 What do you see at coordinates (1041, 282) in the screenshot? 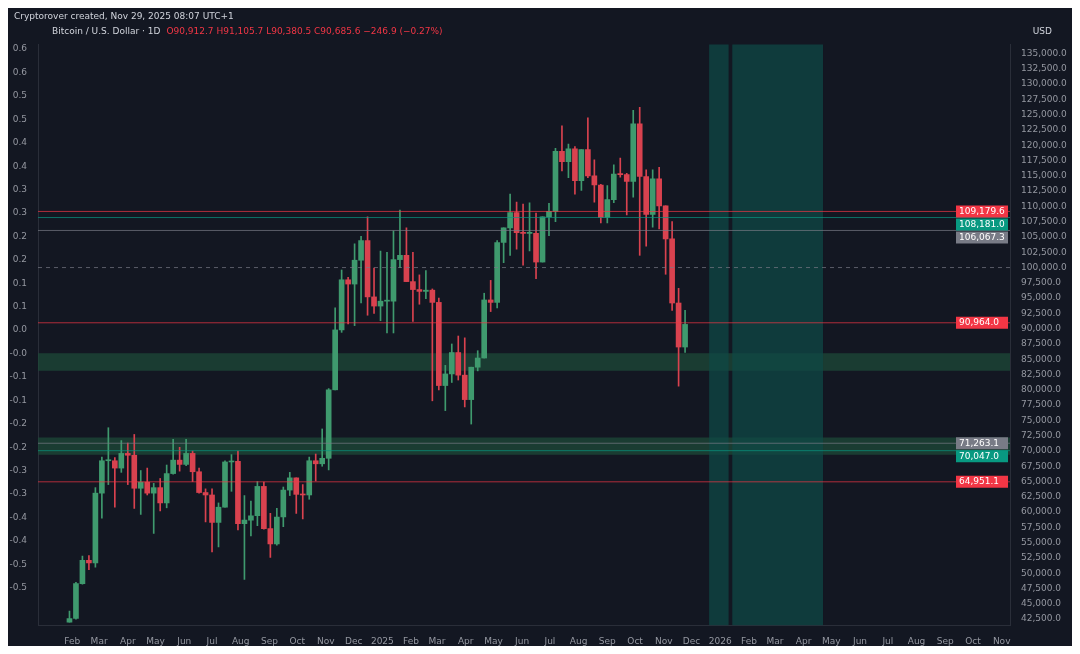
I see `y-tick-label: 97,500.0` at bounding box center [1041, 282].